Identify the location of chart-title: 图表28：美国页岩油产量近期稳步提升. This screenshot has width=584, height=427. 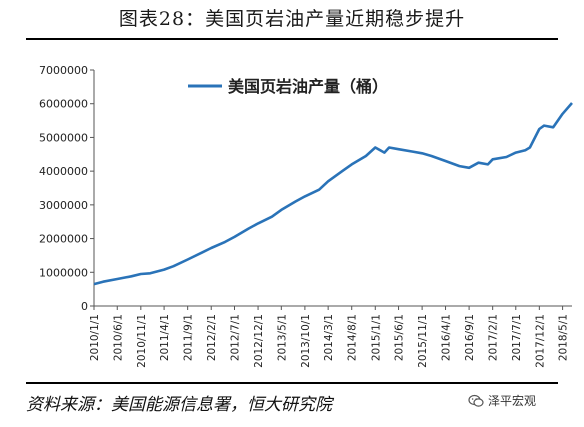
(292, 19).